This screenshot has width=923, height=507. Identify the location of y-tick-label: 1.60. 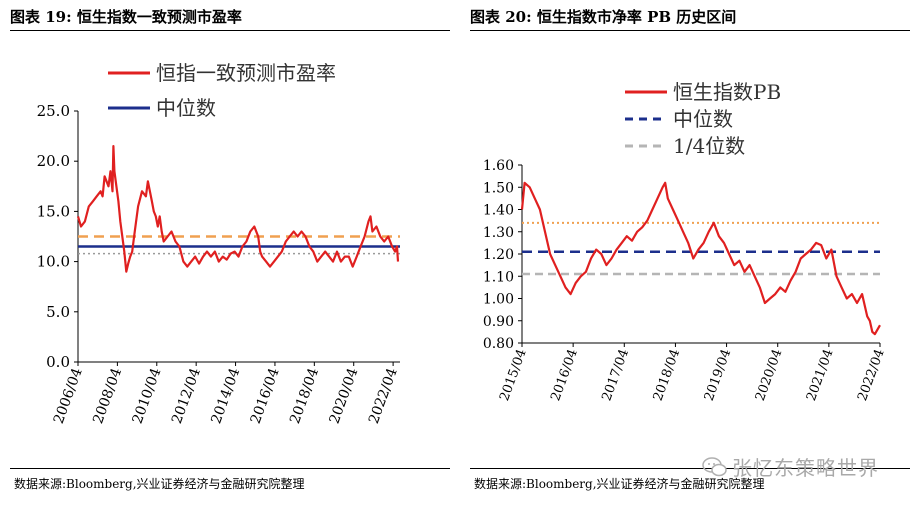
(498, 166).